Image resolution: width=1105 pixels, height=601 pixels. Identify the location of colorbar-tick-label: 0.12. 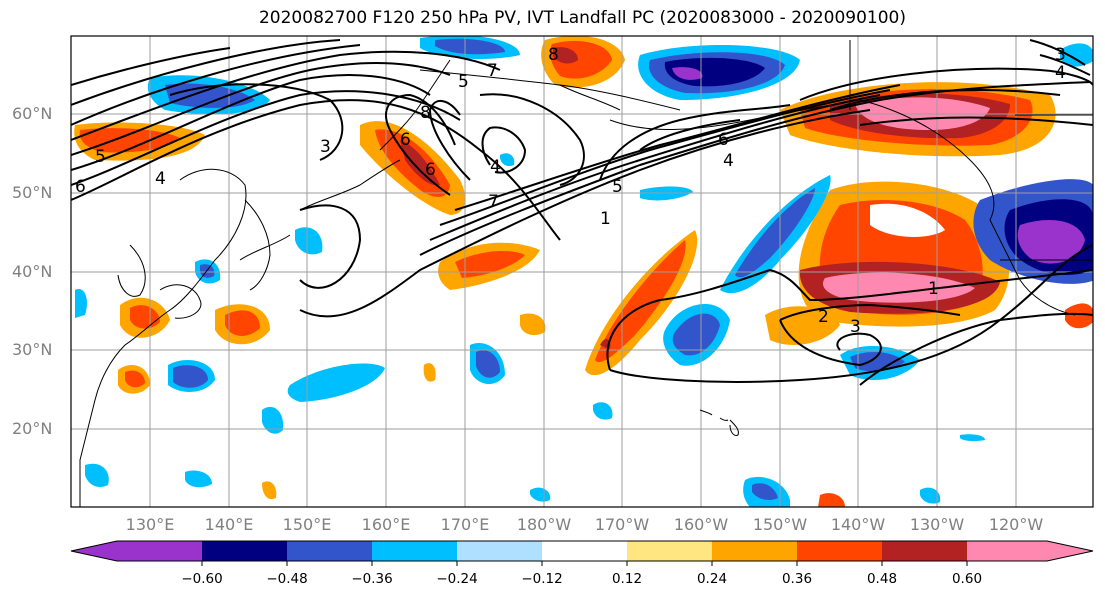
(627, 579).